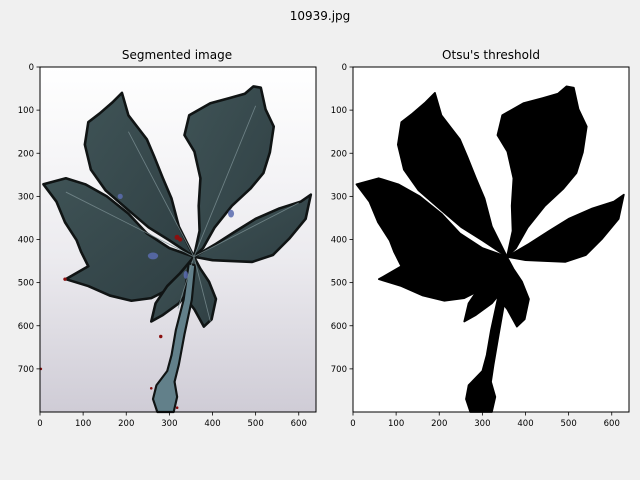 The width and height of the screenshot is (640, 480). What do you see at coordinates (439, 424) in the screenshot?
I see `otsu-threshold-x-tick-label: 200` at bounding box center [439, 424].